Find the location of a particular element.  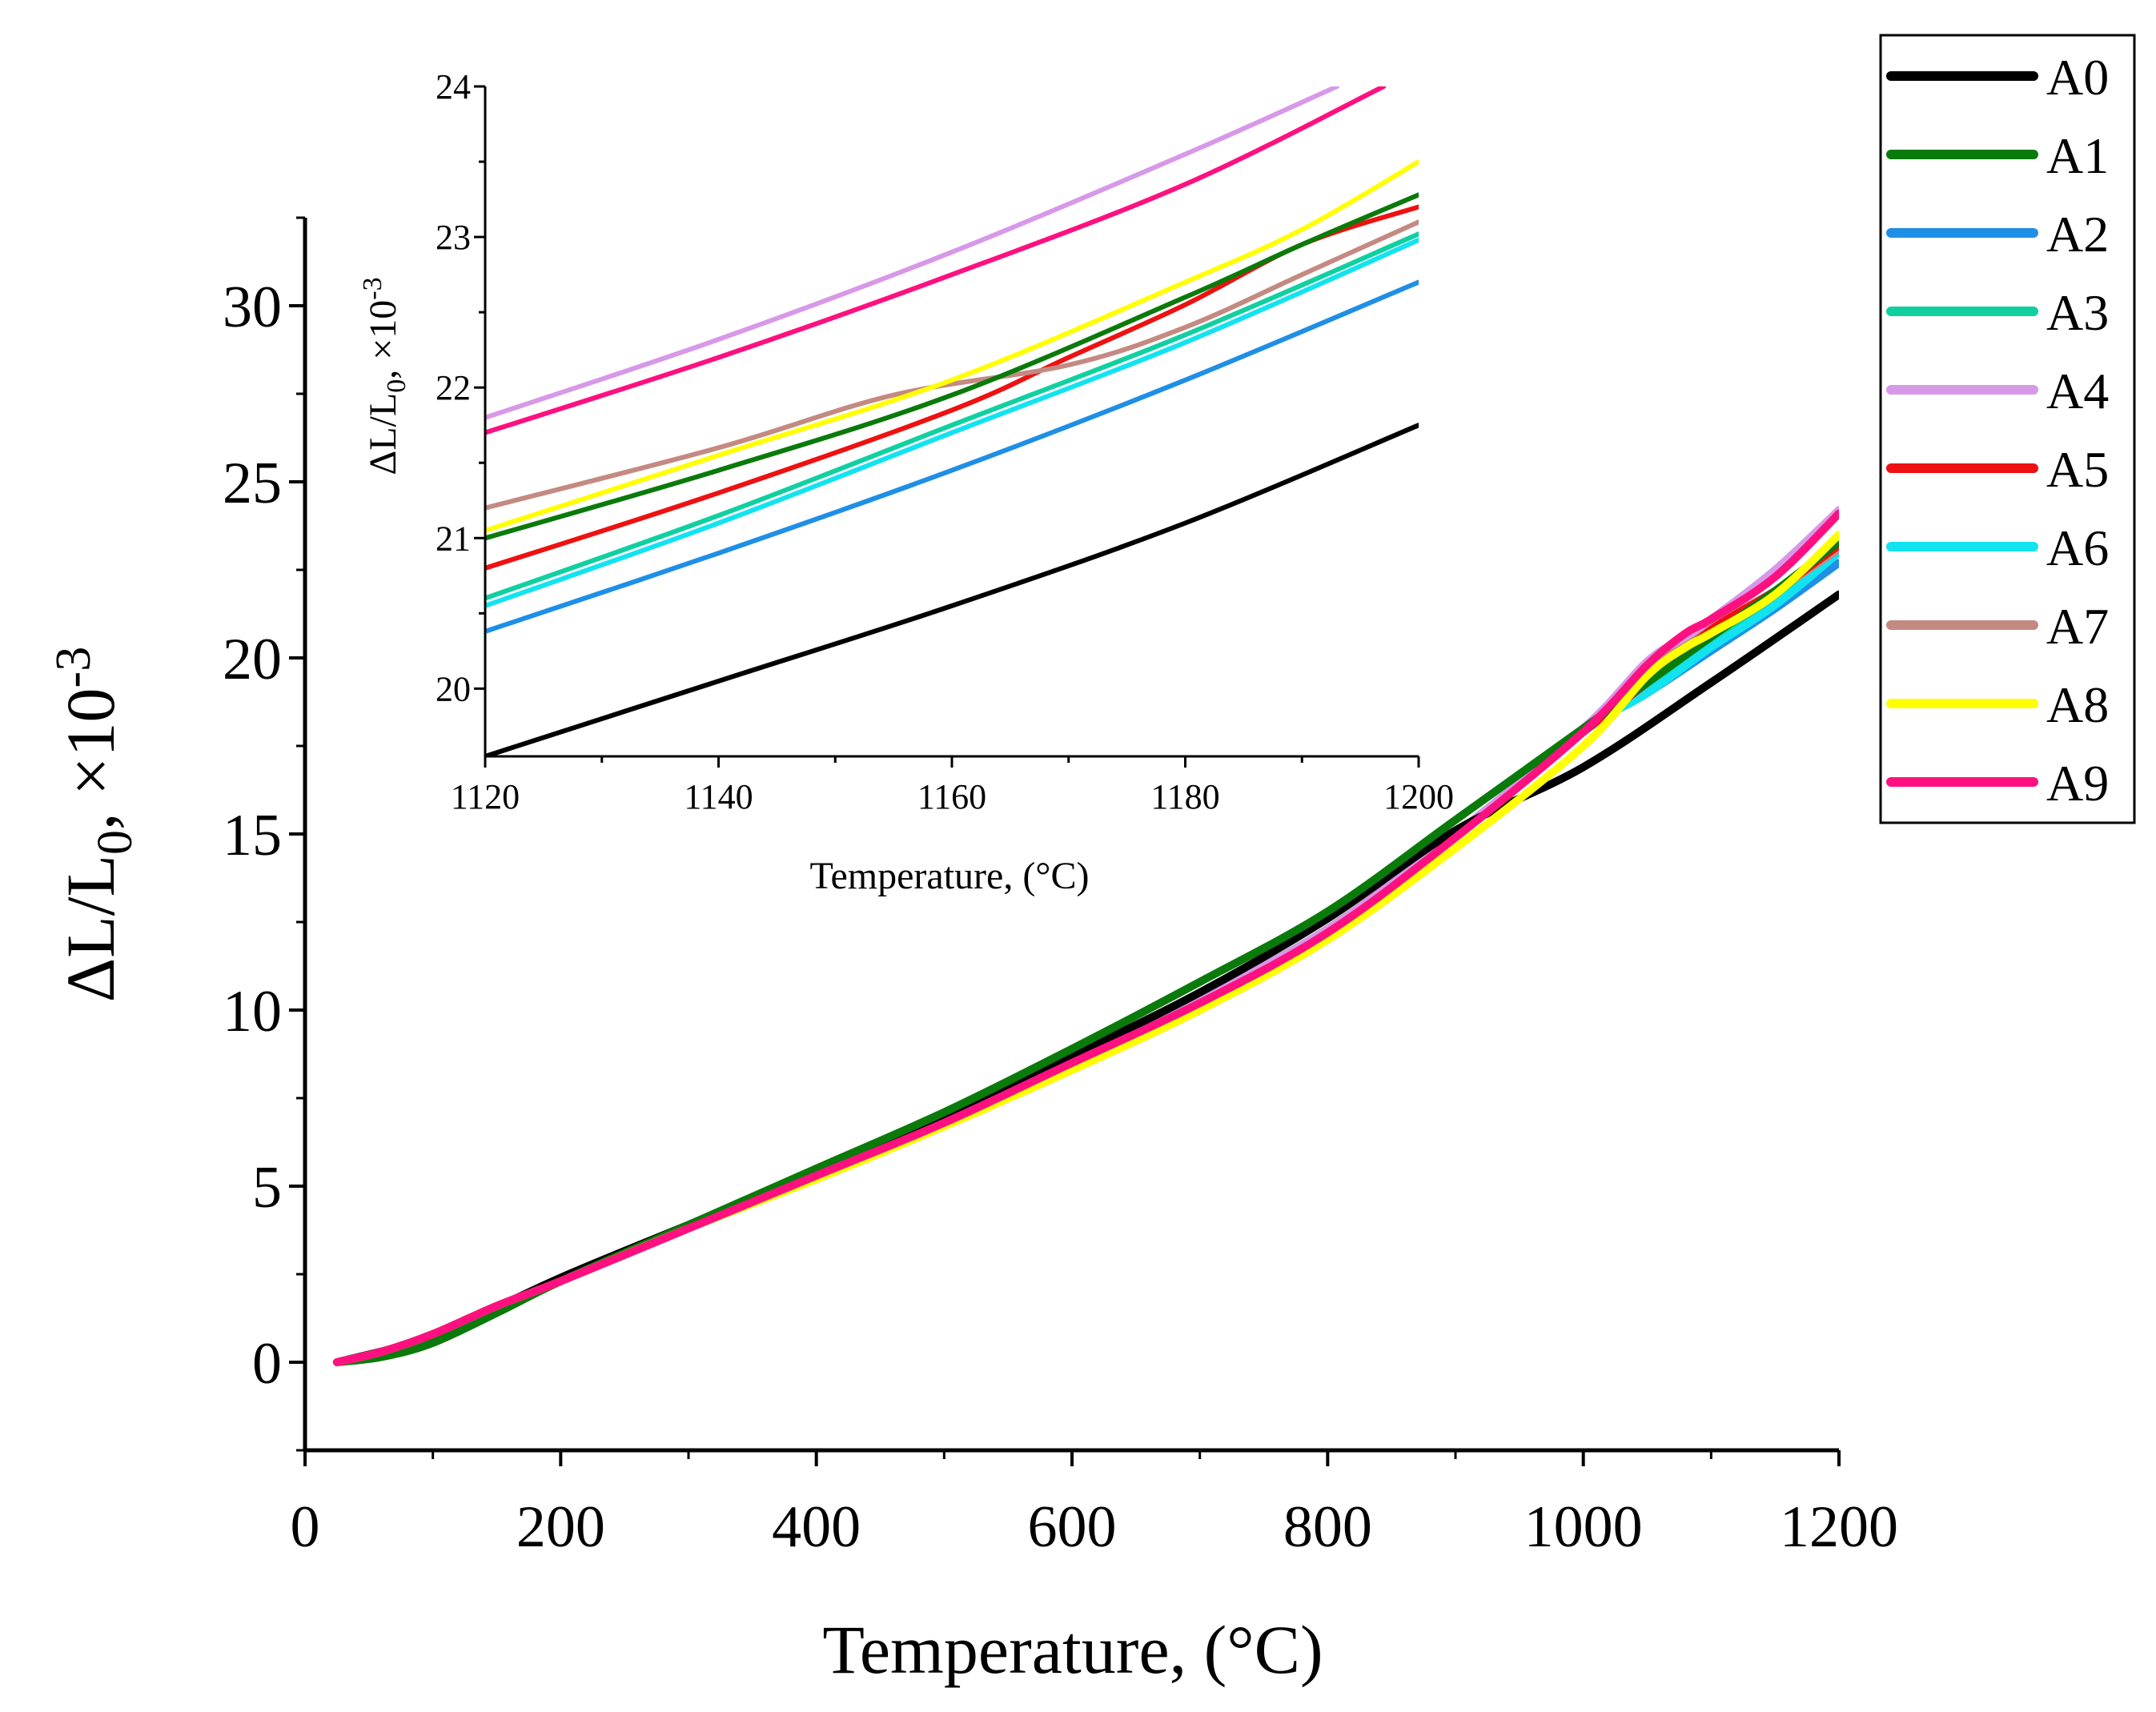

legend-box is located at coordinates (2007, 429).